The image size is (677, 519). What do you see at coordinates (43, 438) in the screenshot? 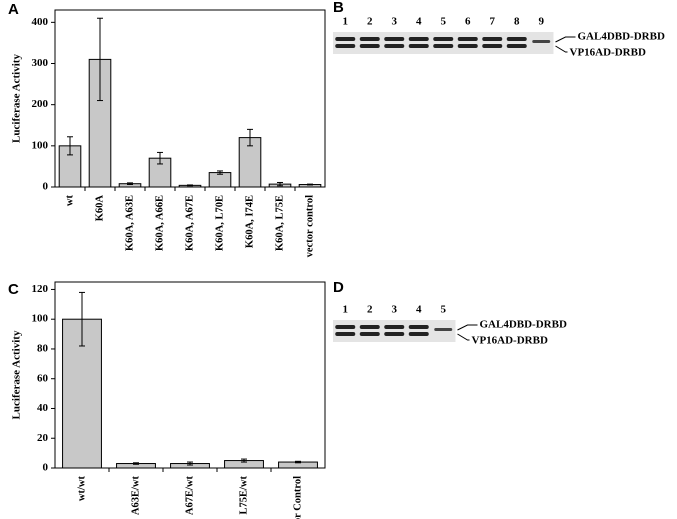
I see `y-tick-label: 20` at bounding box center [43, 438].